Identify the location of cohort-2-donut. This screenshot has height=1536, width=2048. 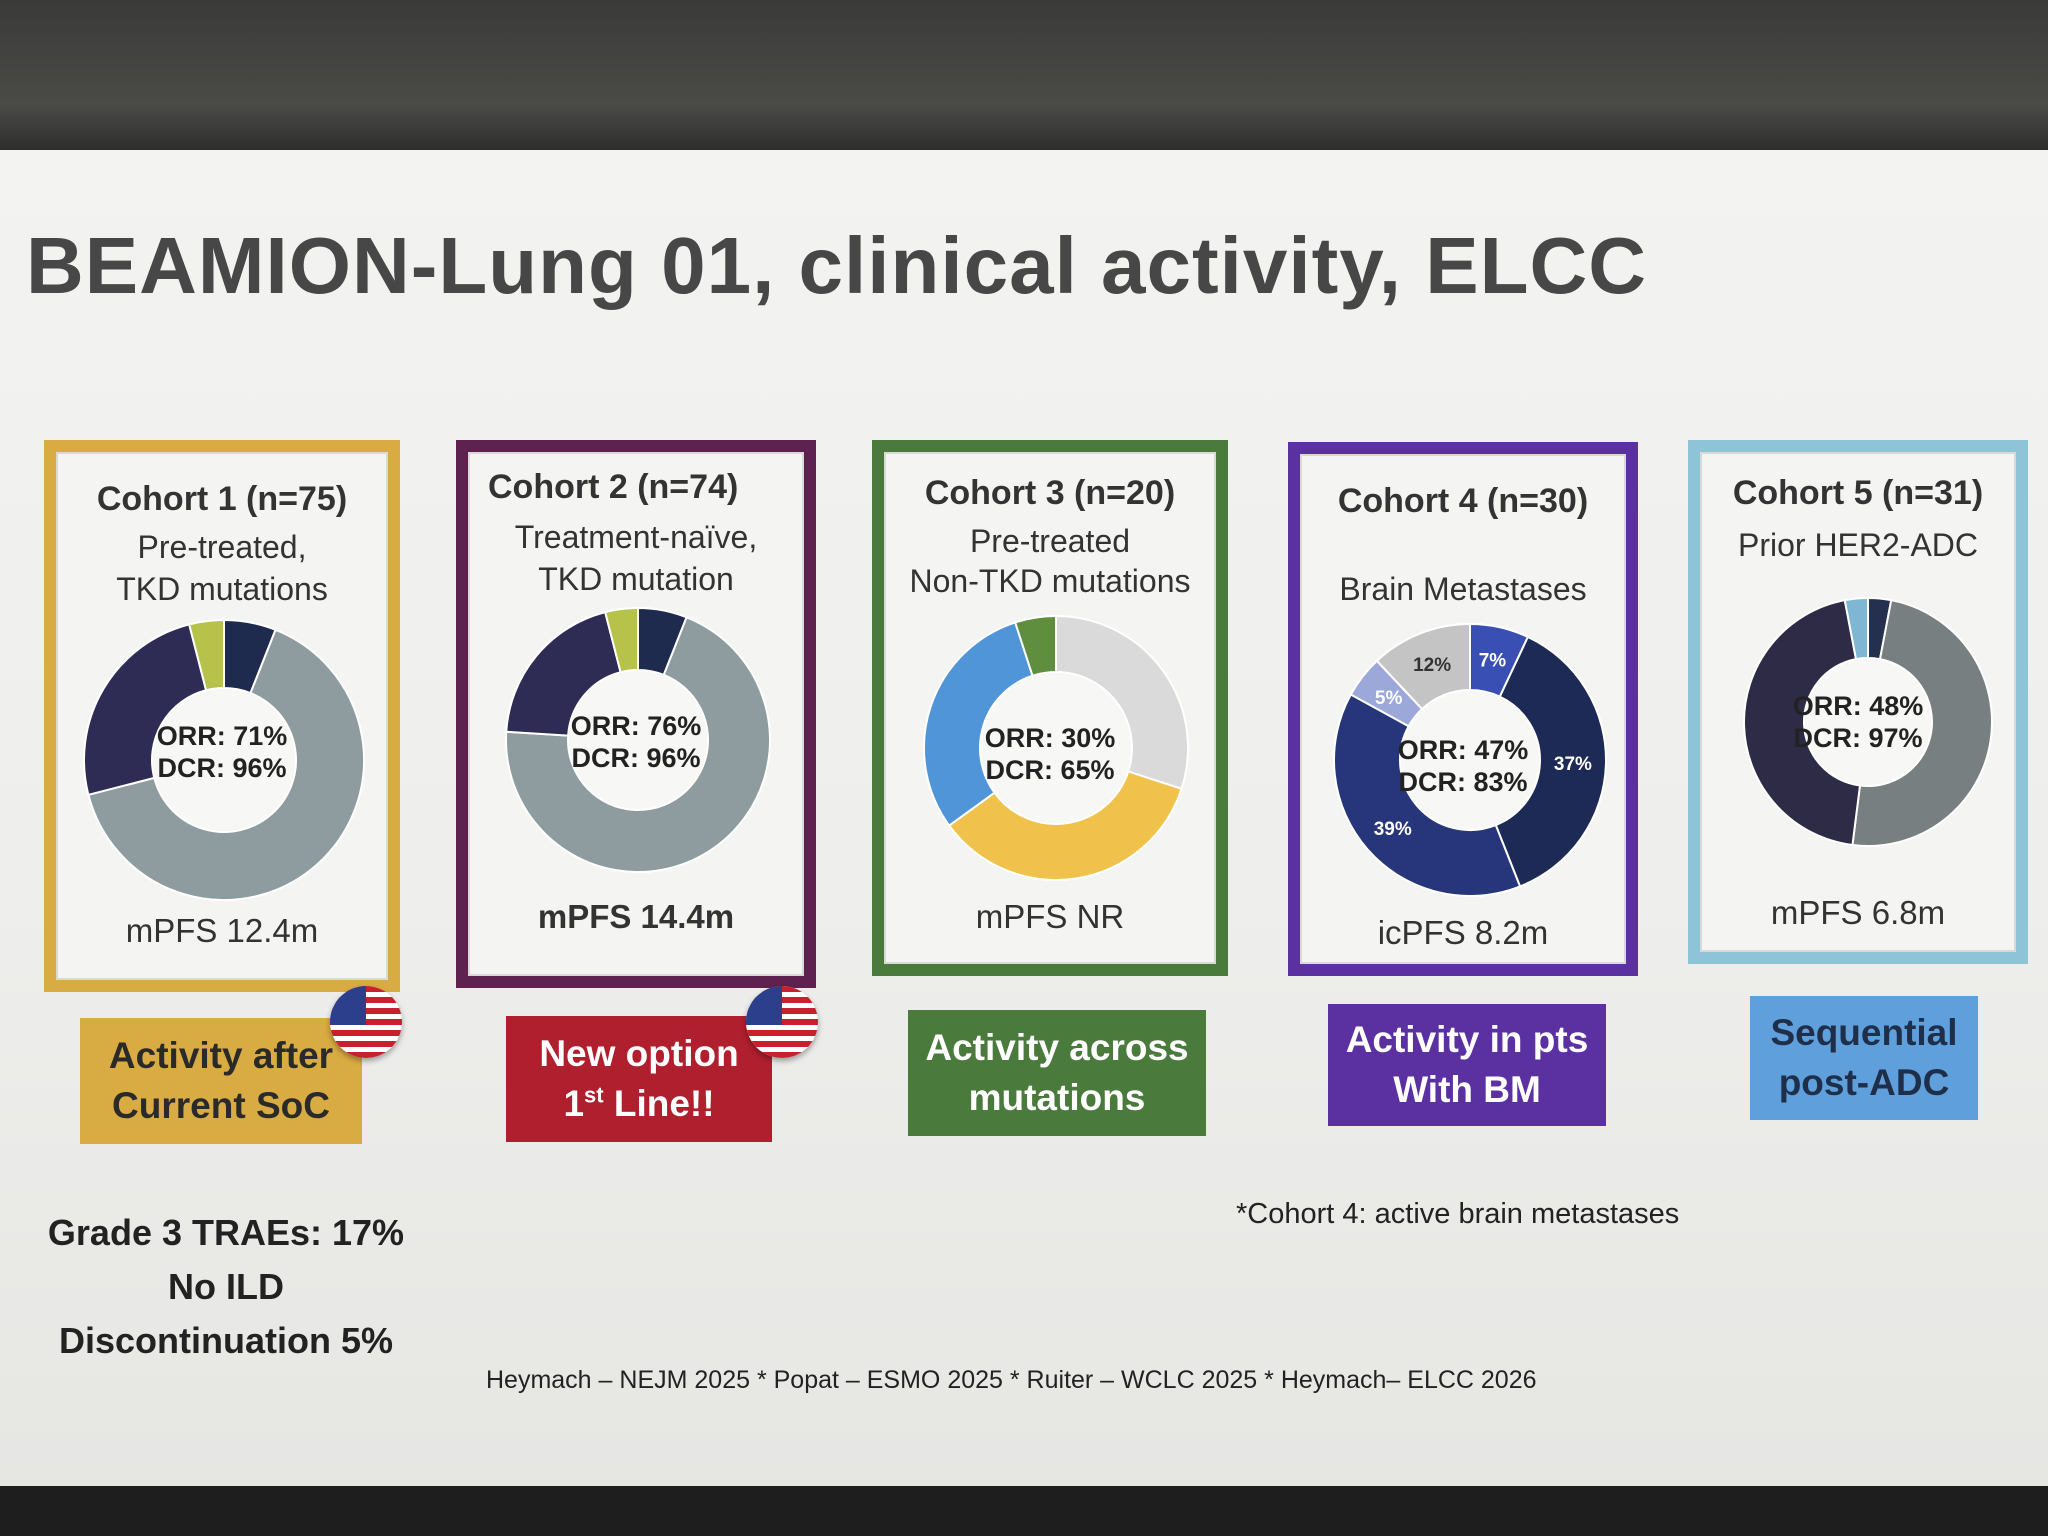
(638, 739).